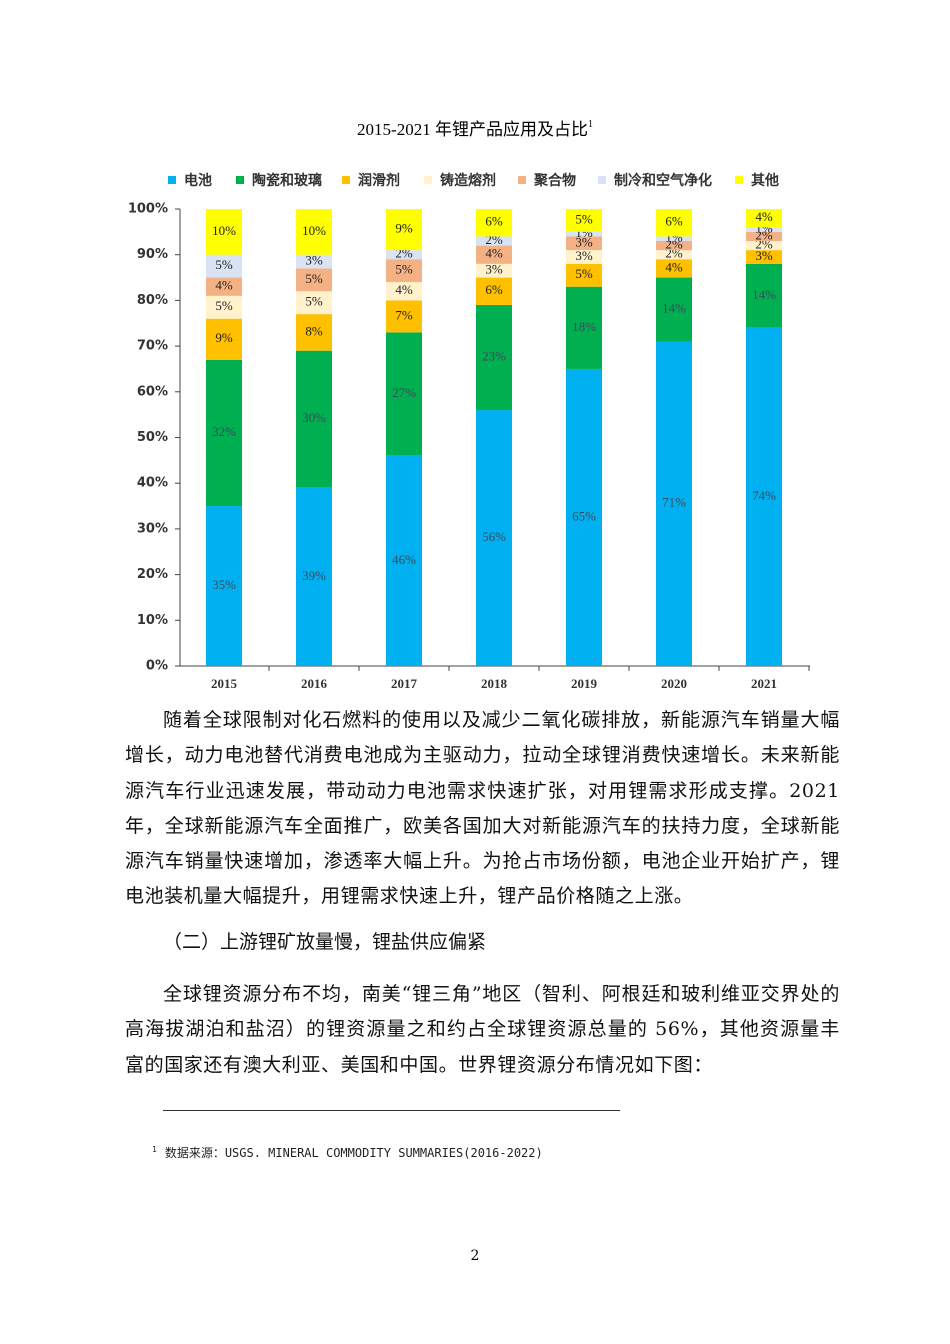 This screenshot has width=950, height=1344. What do you see at coordinates (404, 683) in the screenshot?
I see `x-tick-label: 2017` at bounding box center [404, 683].